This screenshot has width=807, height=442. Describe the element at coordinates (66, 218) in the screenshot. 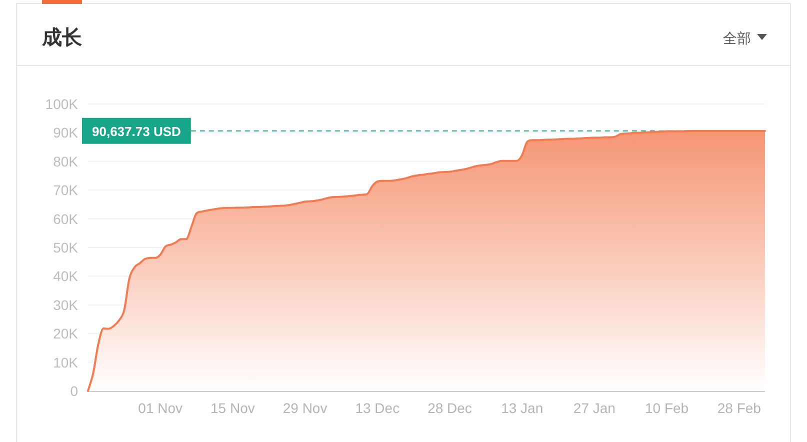

I see `y-tick-label: 60K` at that location.